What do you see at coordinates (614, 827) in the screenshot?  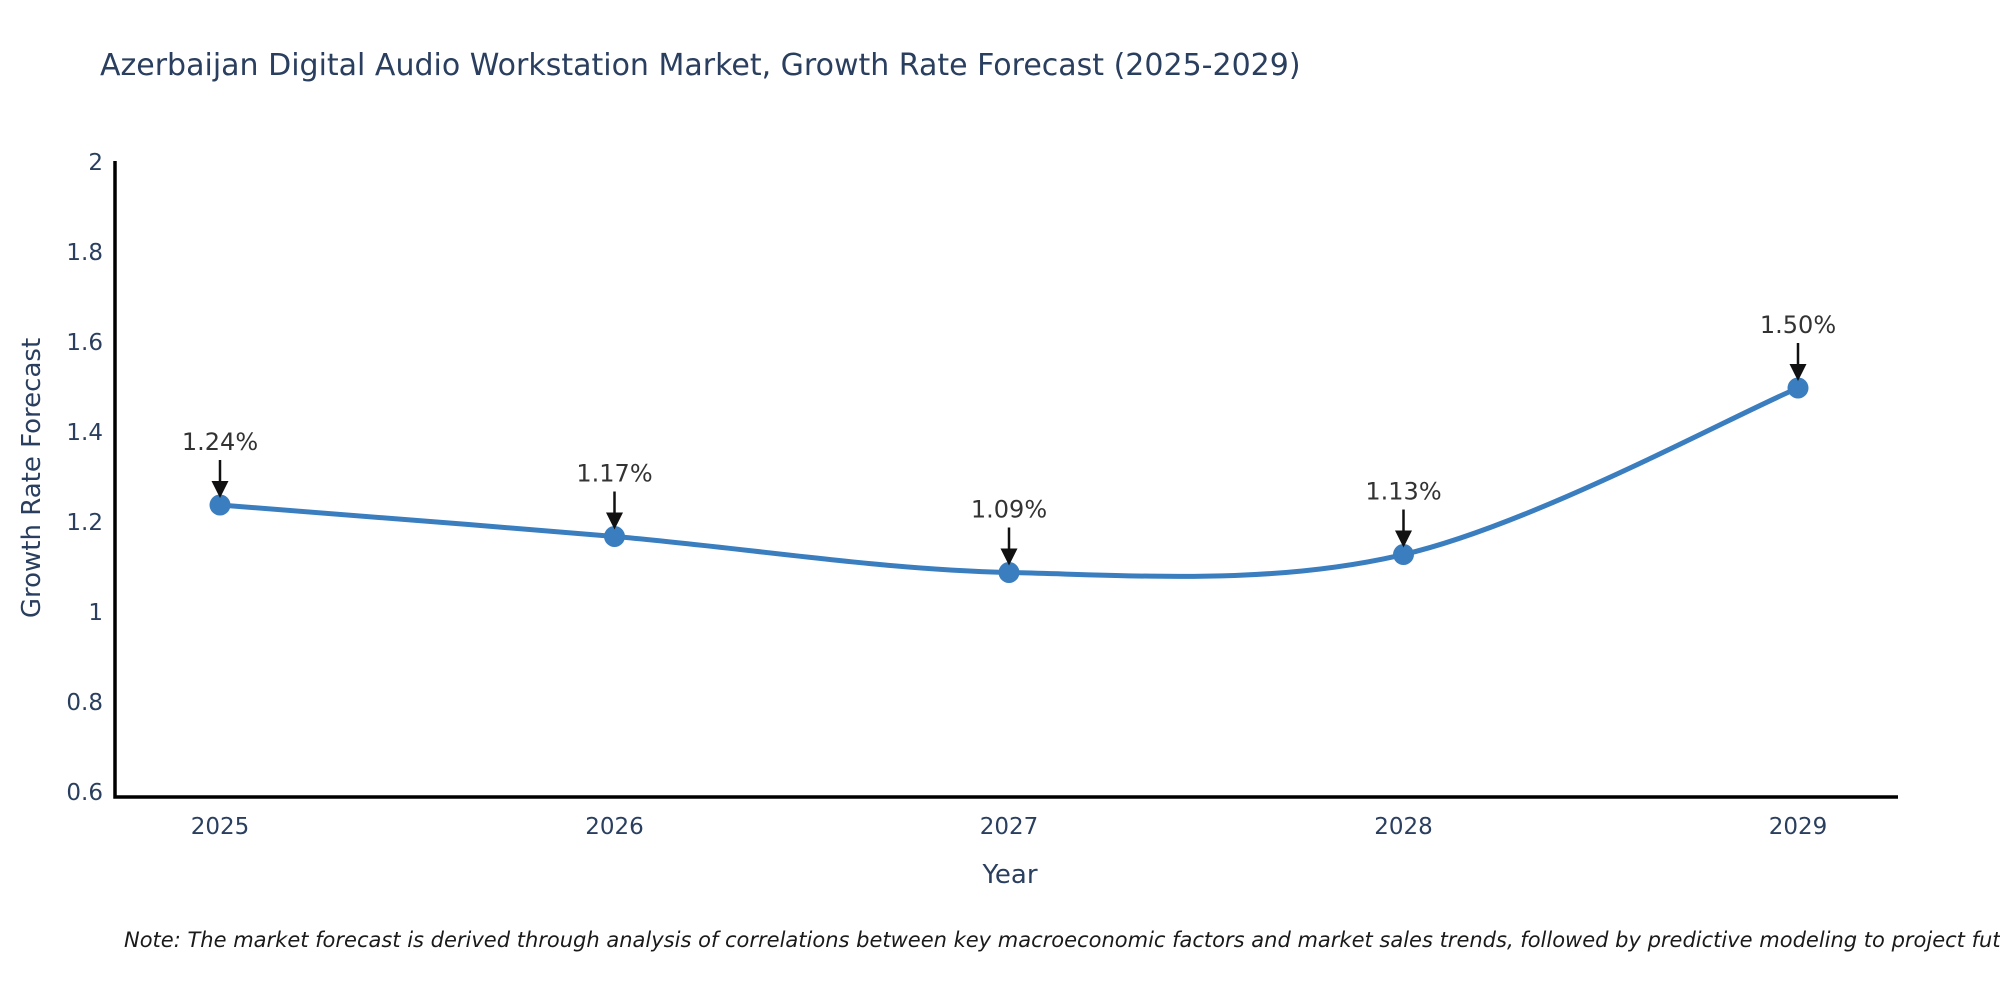 I see `x-tick-label: 2026` at bounding box center [614, 827].